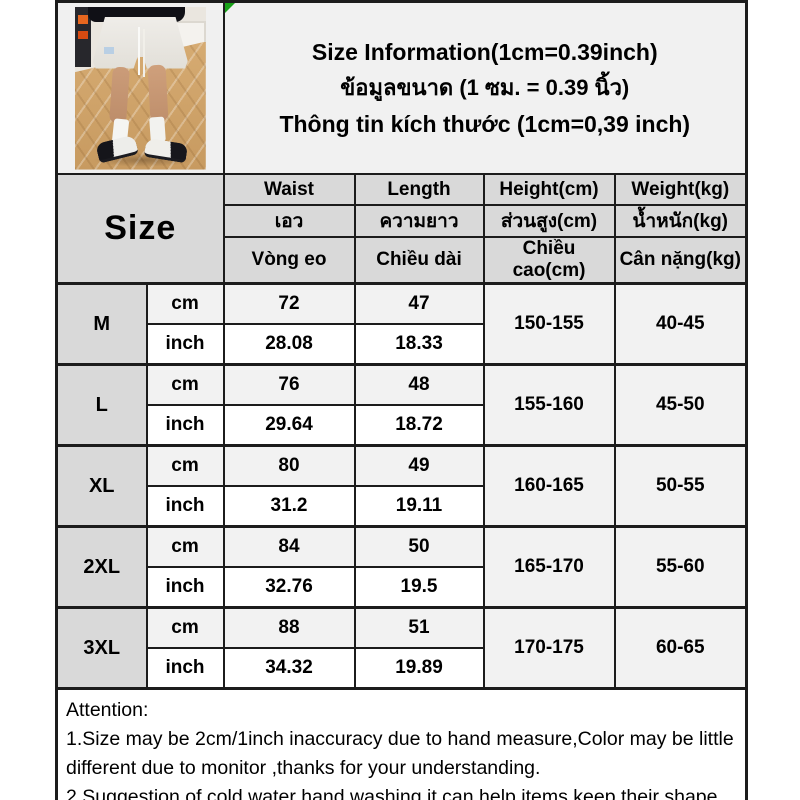 The image size is (800, 800). I want to click on table-row-2xl-cm: 2XL cm 84 50 165-170 55-60, so click(401, 567).